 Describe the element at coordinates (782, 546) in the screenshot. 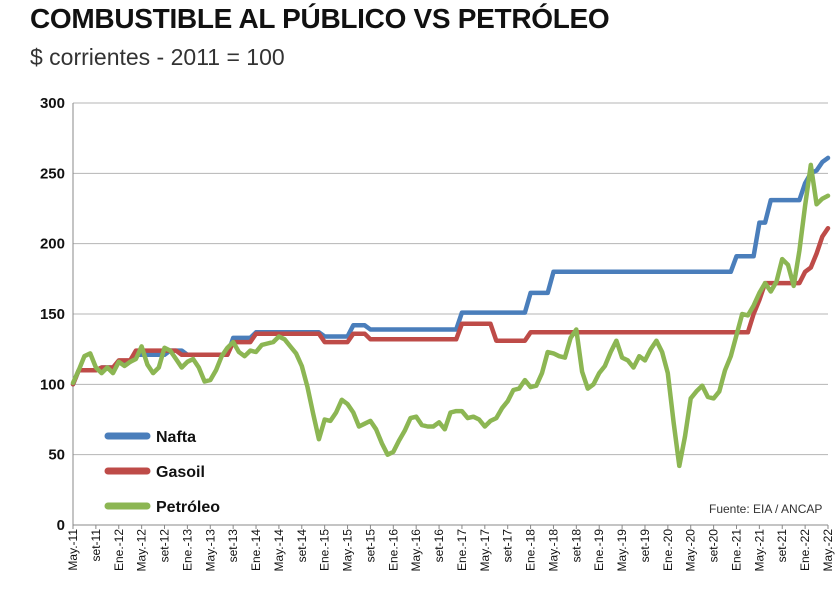

I see `x-tick-label: set-21` at that location.